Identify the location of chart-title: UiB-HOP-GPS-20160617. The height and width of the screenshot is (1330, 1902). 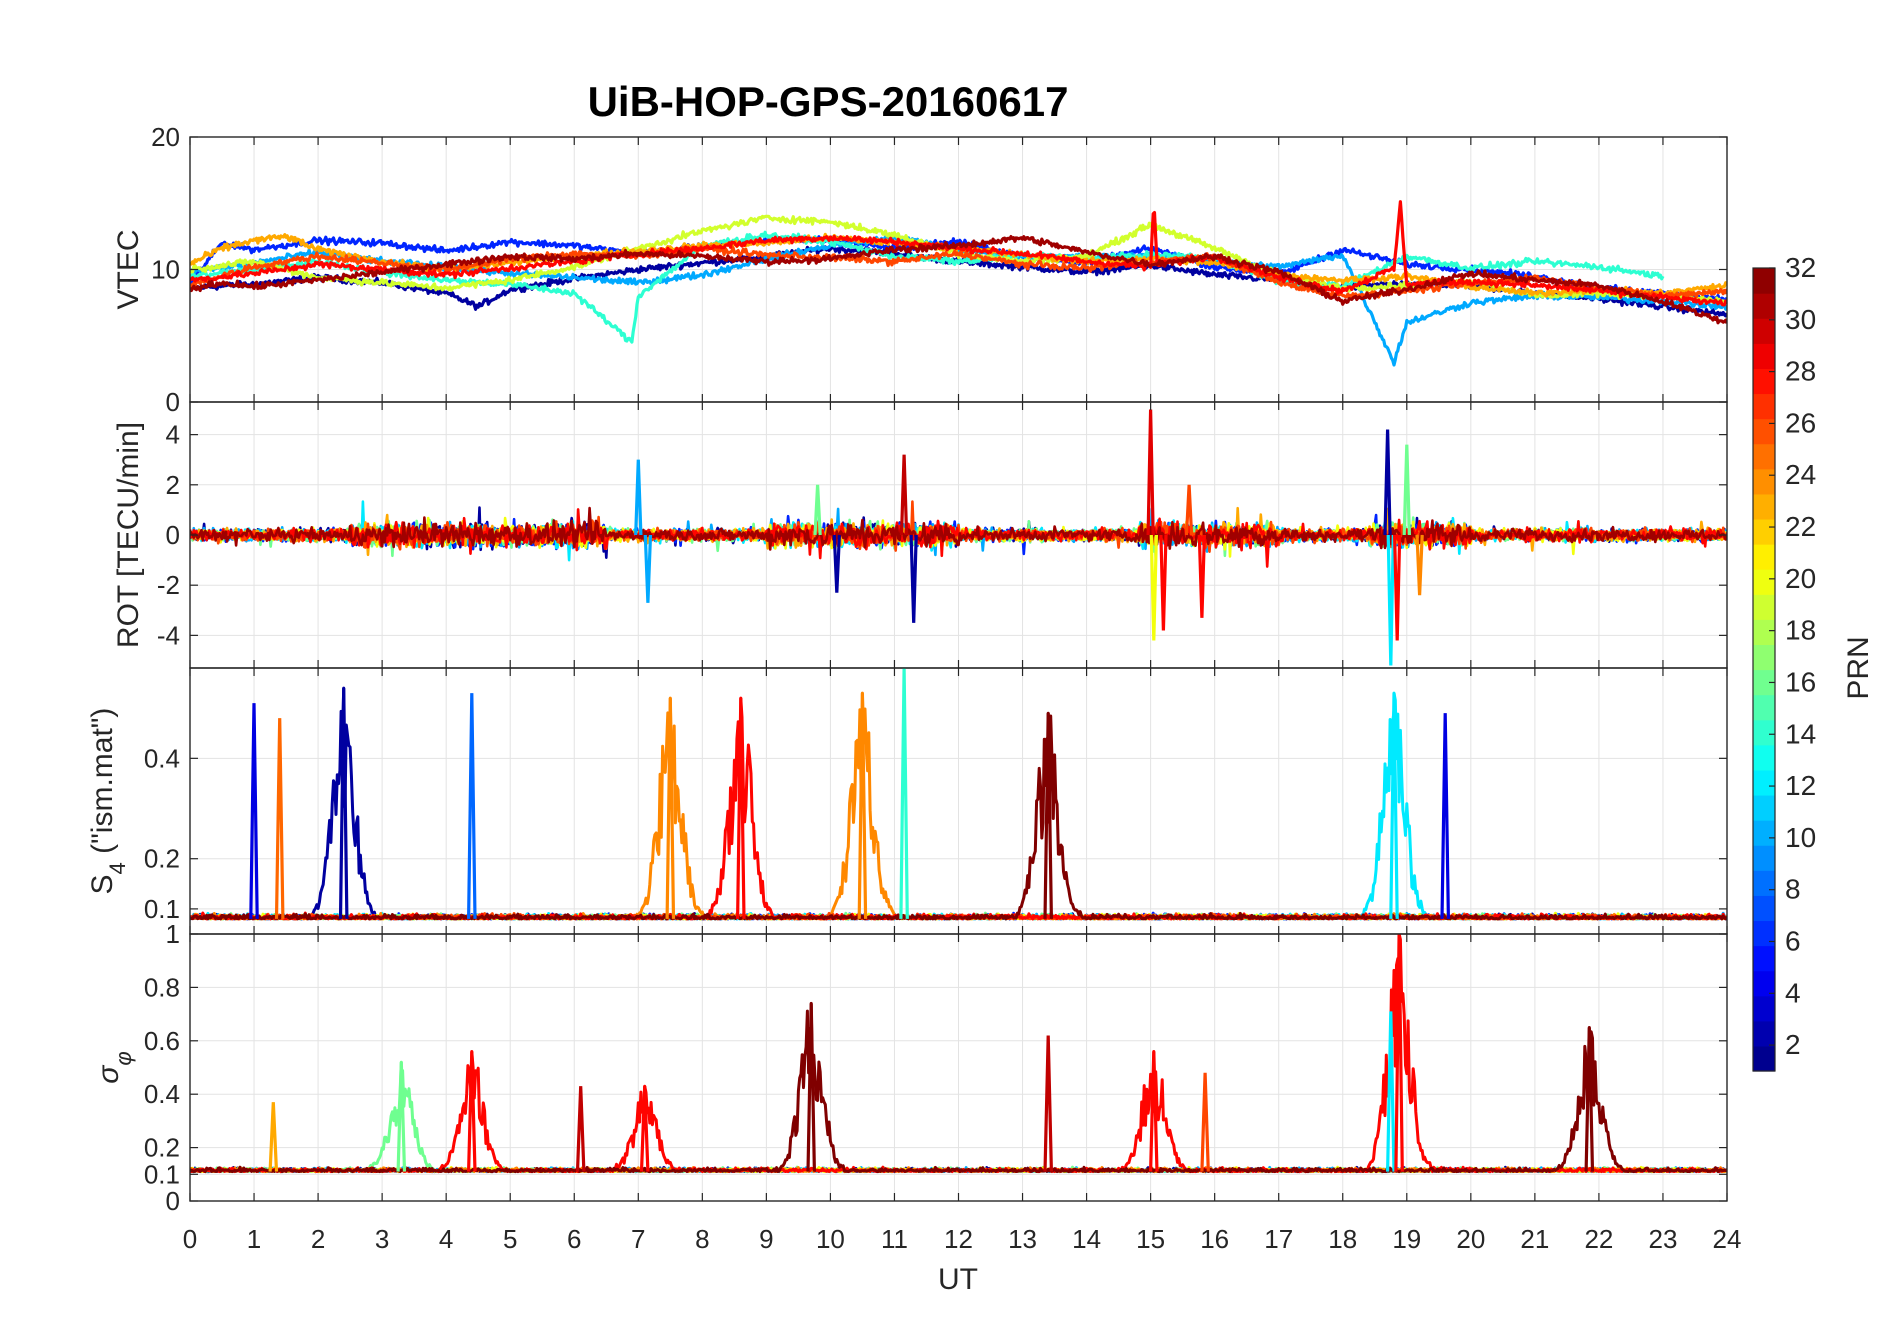
(828, 101).